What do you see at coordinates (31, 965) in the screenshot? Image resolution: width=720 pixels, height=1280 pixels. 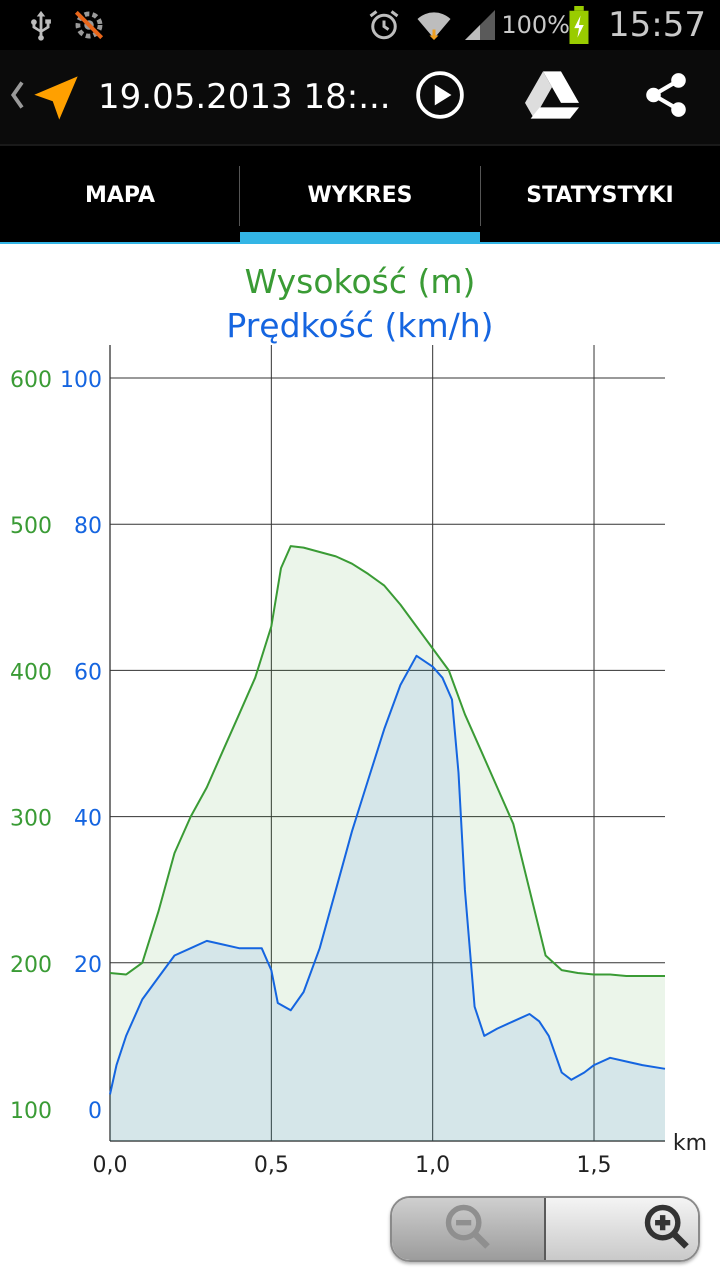 I see `y-left-tick-label: 200` at bounding box center [31, 965].